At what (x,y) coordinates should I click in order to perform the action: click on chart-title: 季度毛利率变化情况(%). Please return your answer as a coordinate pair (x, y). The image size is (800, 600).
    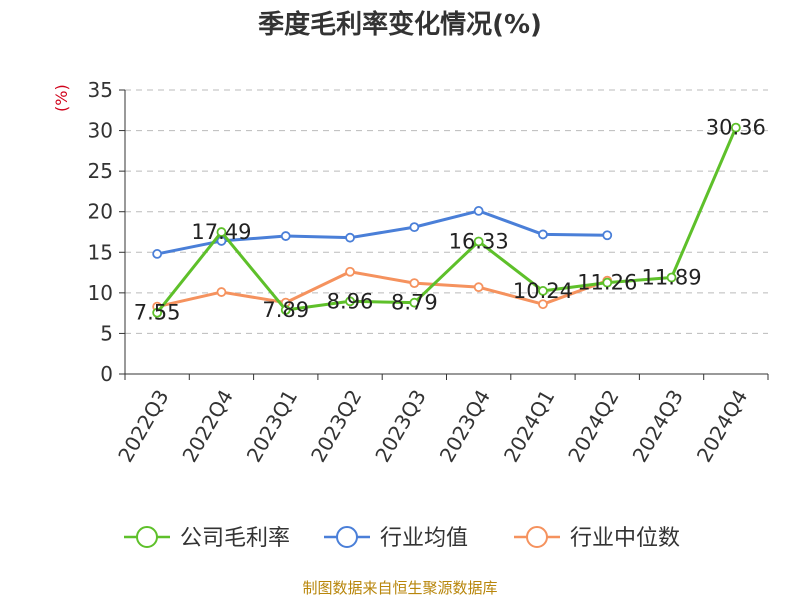
    Looking at the image, I should click on (400, 25).